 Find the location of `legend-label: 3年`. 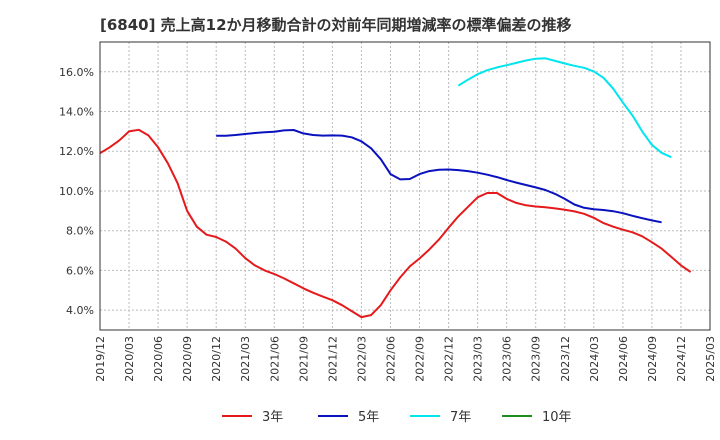

legend-label: 3年 is located at coordinates (272, 417).